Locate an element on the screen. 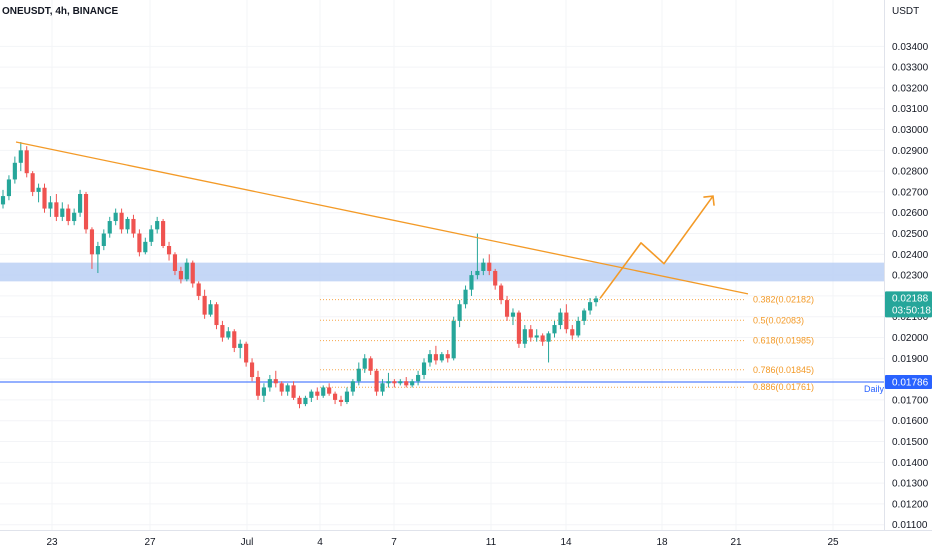 This screenshot has height=550, width=932. time-tick-label: 27 is located at coordinates (150, 542).